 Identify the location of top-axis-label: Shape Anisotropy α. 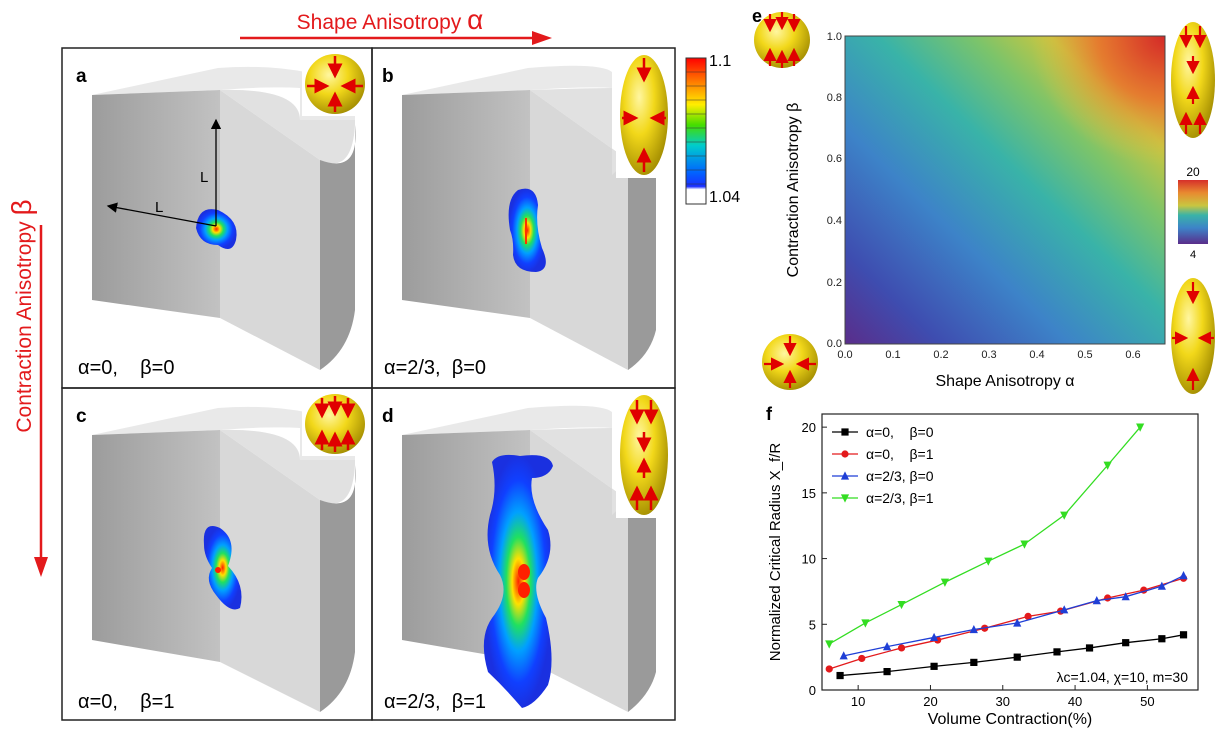
(390, 20).